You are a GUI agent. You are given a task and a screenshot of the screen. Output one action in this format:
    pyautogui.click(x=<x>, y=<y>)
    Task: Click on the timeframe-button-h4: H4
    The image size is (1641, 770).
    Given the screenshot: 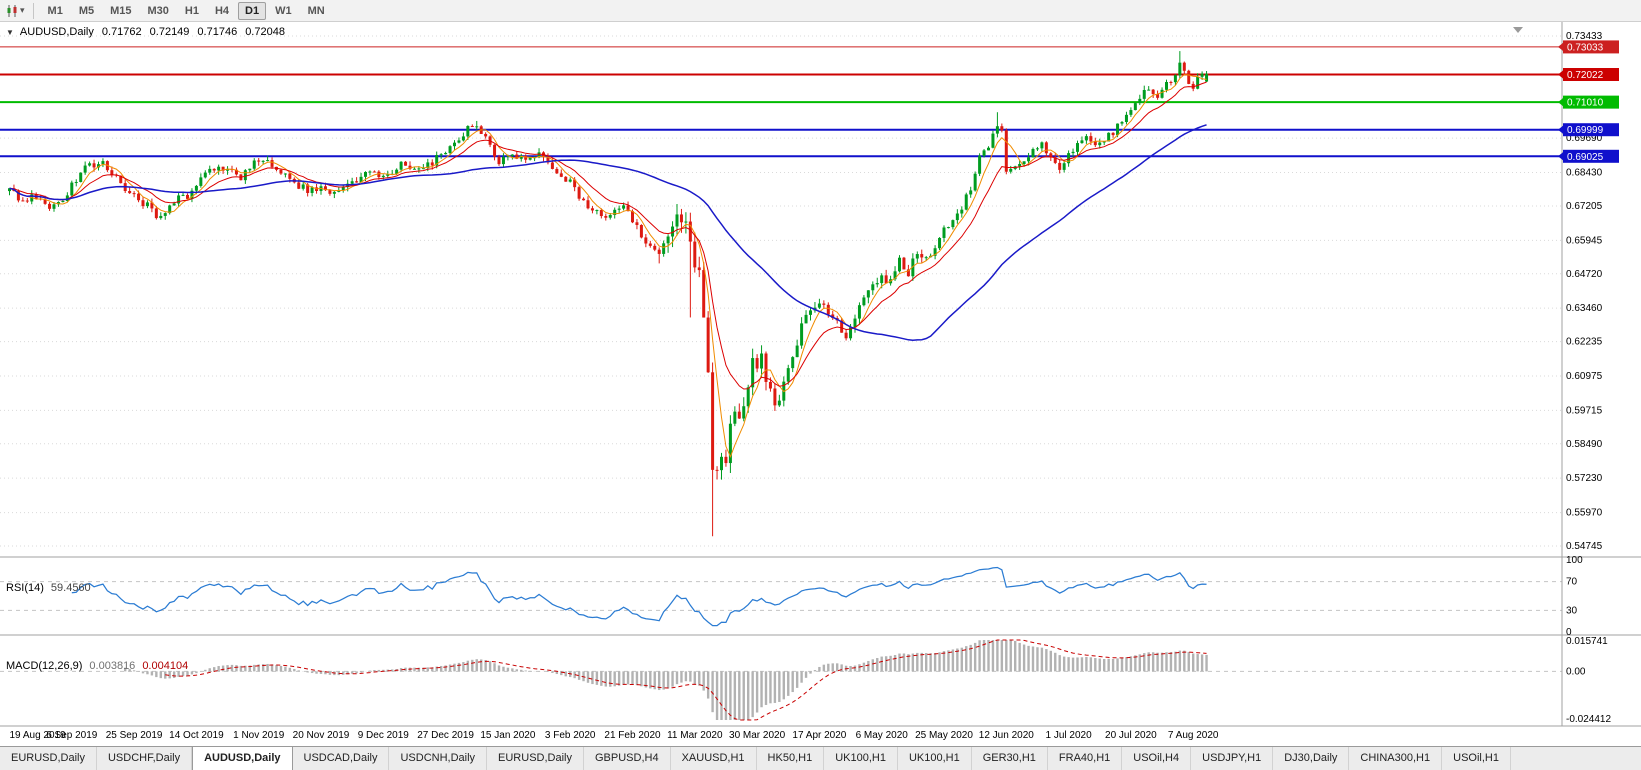 What is the action you would take?
    pyautogui.click(x=222, y=10)
    